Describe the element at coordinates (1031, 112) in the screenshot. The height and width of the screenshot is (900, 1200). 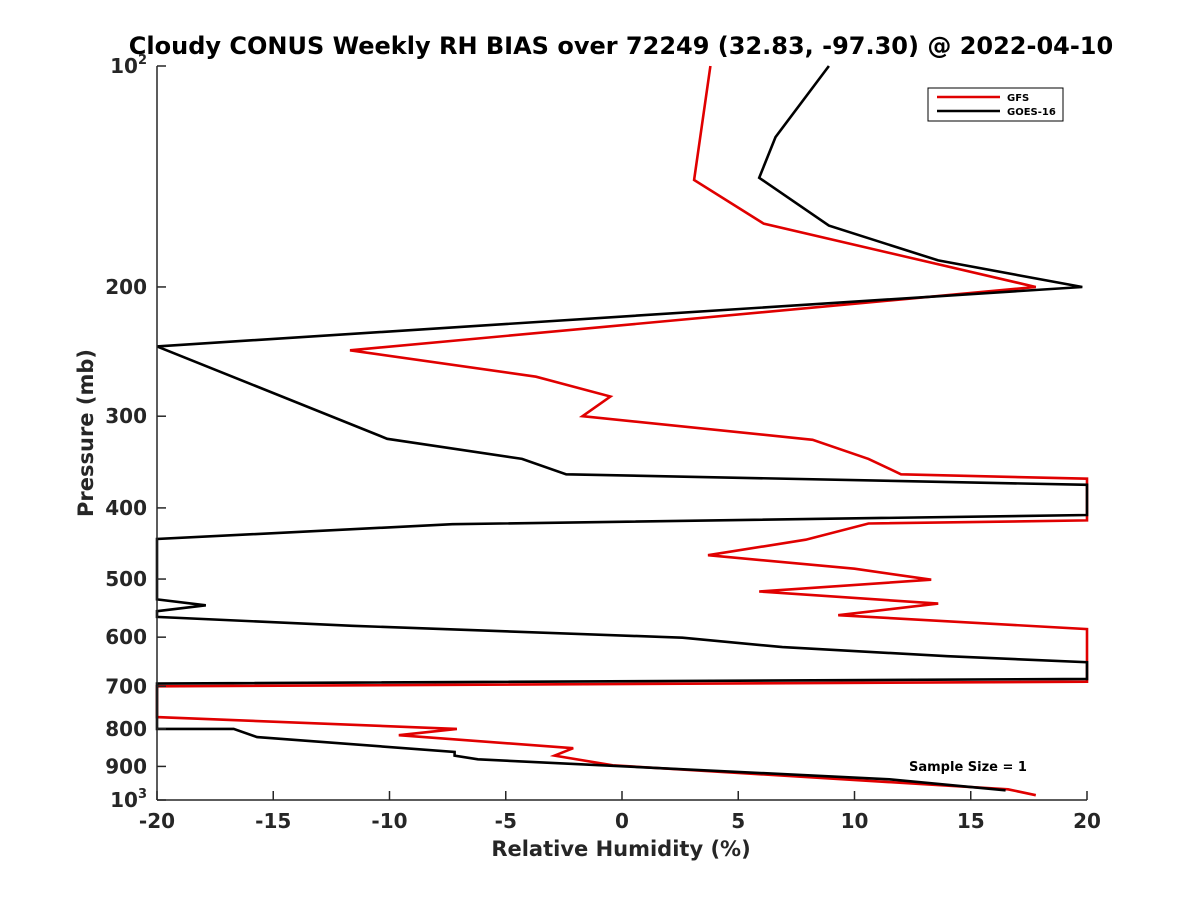
I see `legend-label-goes-16: GOES-16` at that location.